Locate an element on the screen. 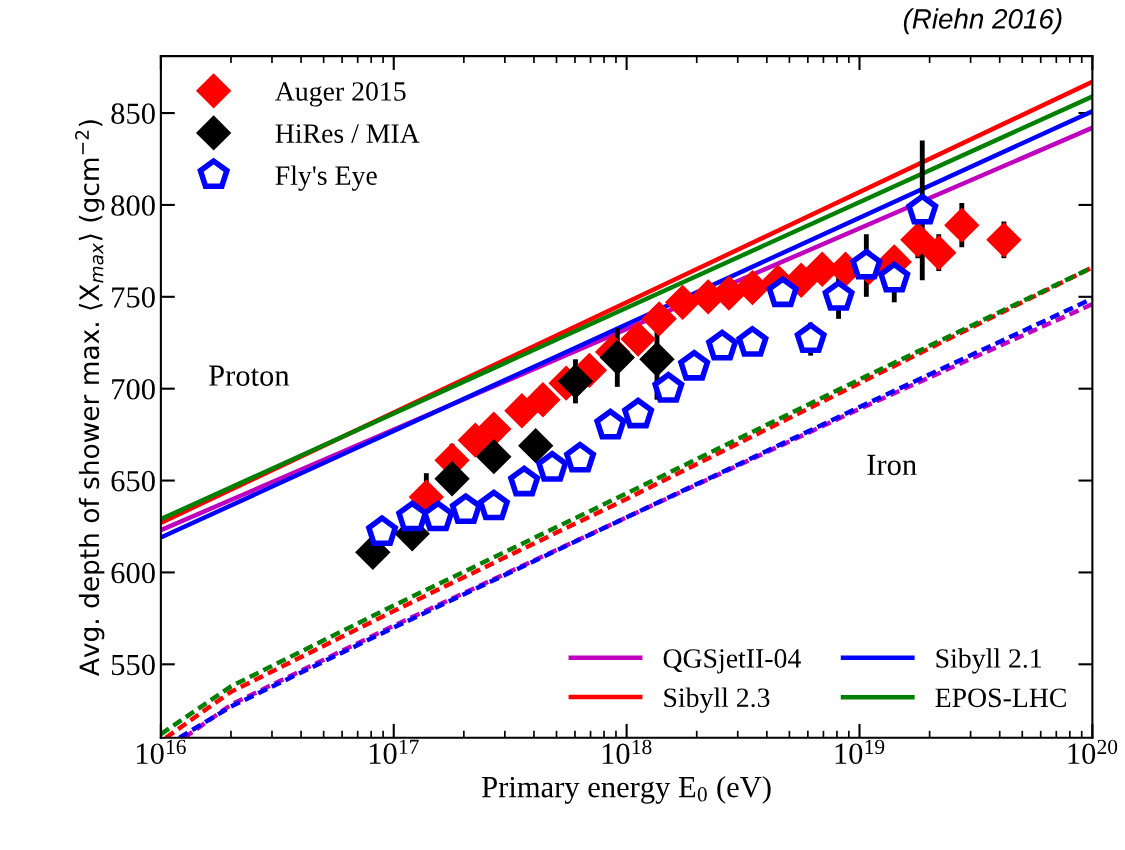  x-tick-label: 10$^{19}$ is located at coordinates (860, 752).